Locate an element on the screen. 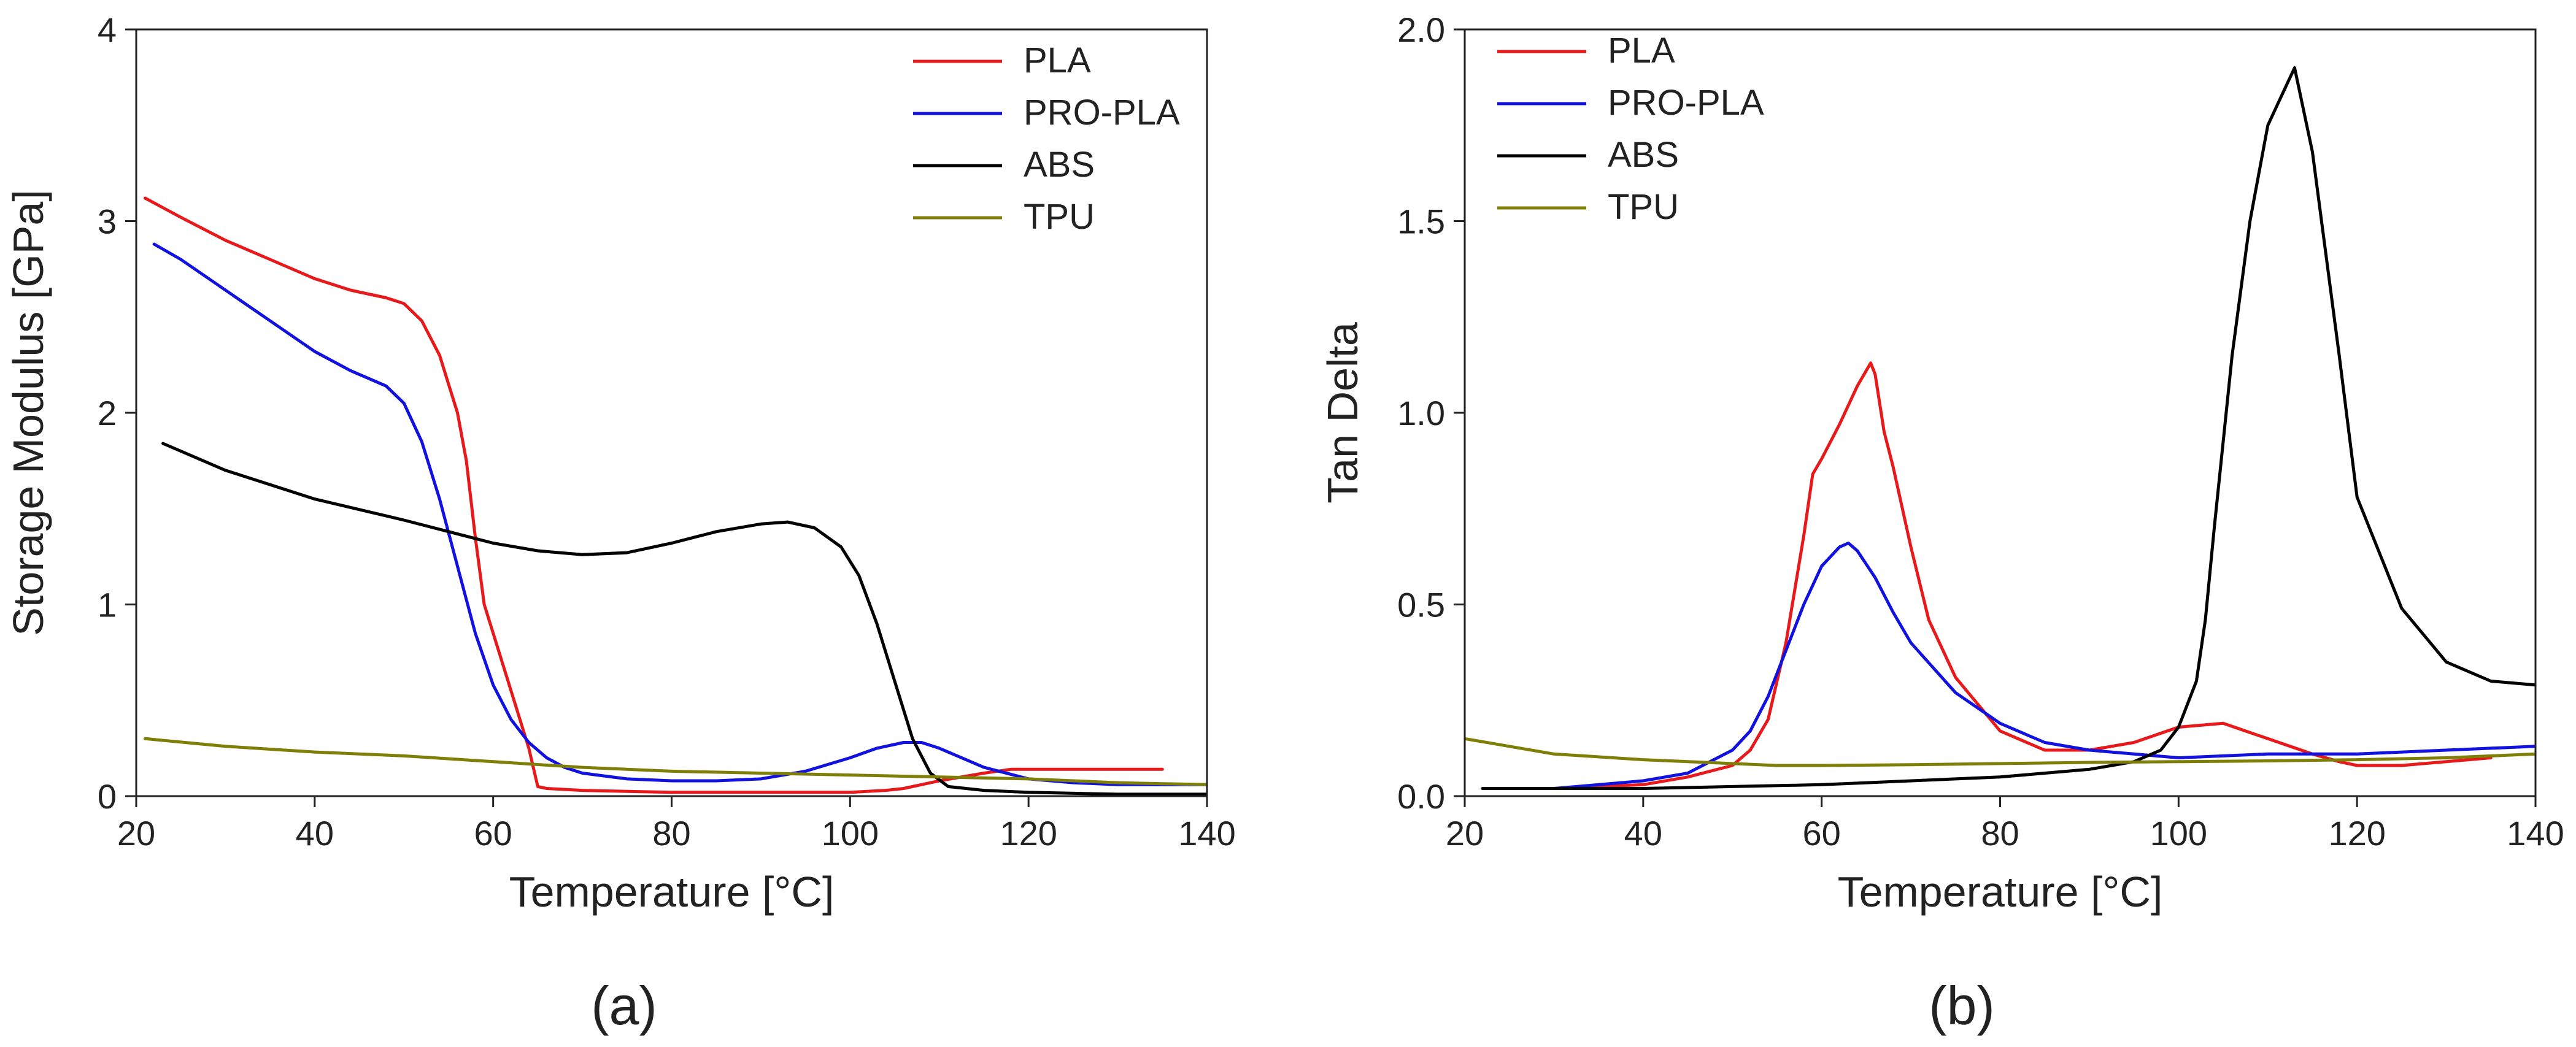  y-tick-label: 1 is located at coordinates (107, 605).